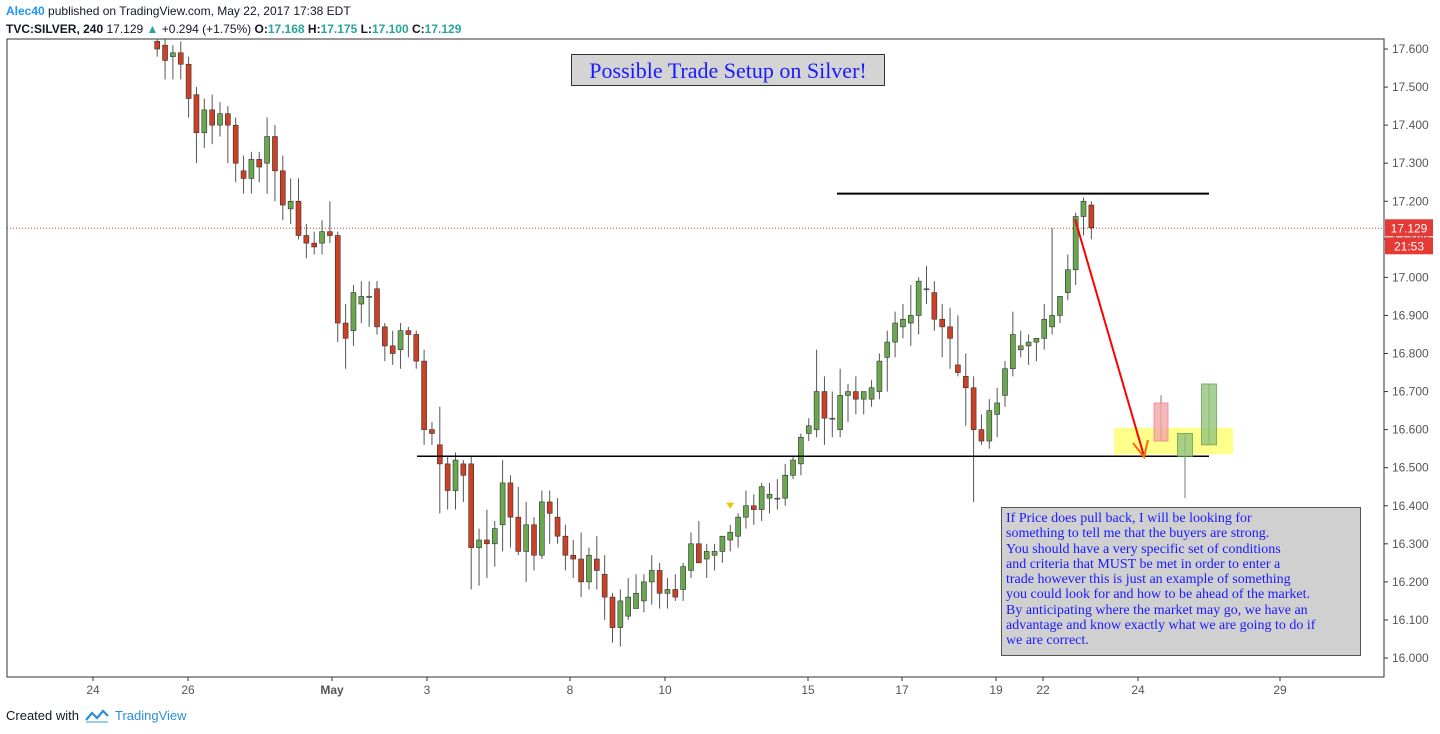 Image resolution: width=1440 pixels, height=734 pixels. Describe the element at coordinates (1410, 658) in the screenshot. I see `y-tick-label: 16.000` at that location.